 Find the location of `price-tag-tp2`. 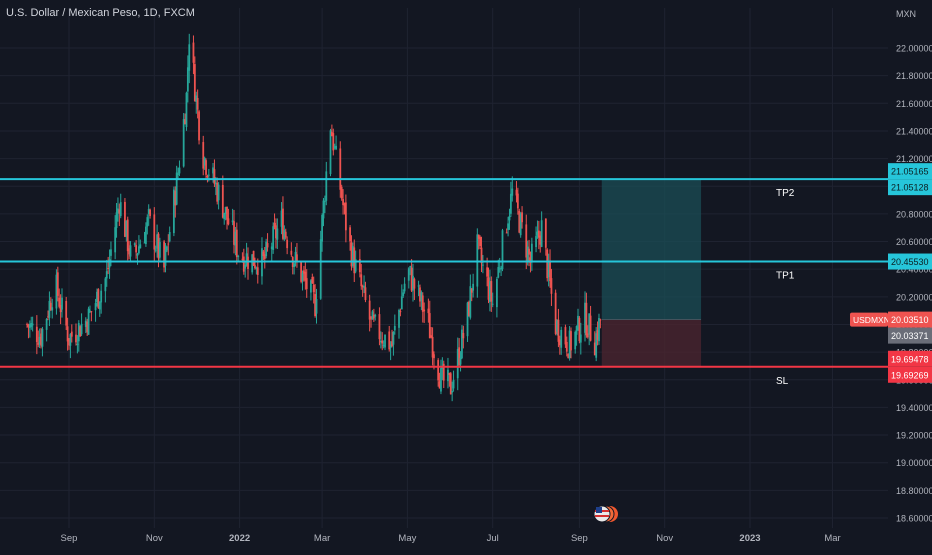

price-tag-tp2 is located at coordinates (910, 187).